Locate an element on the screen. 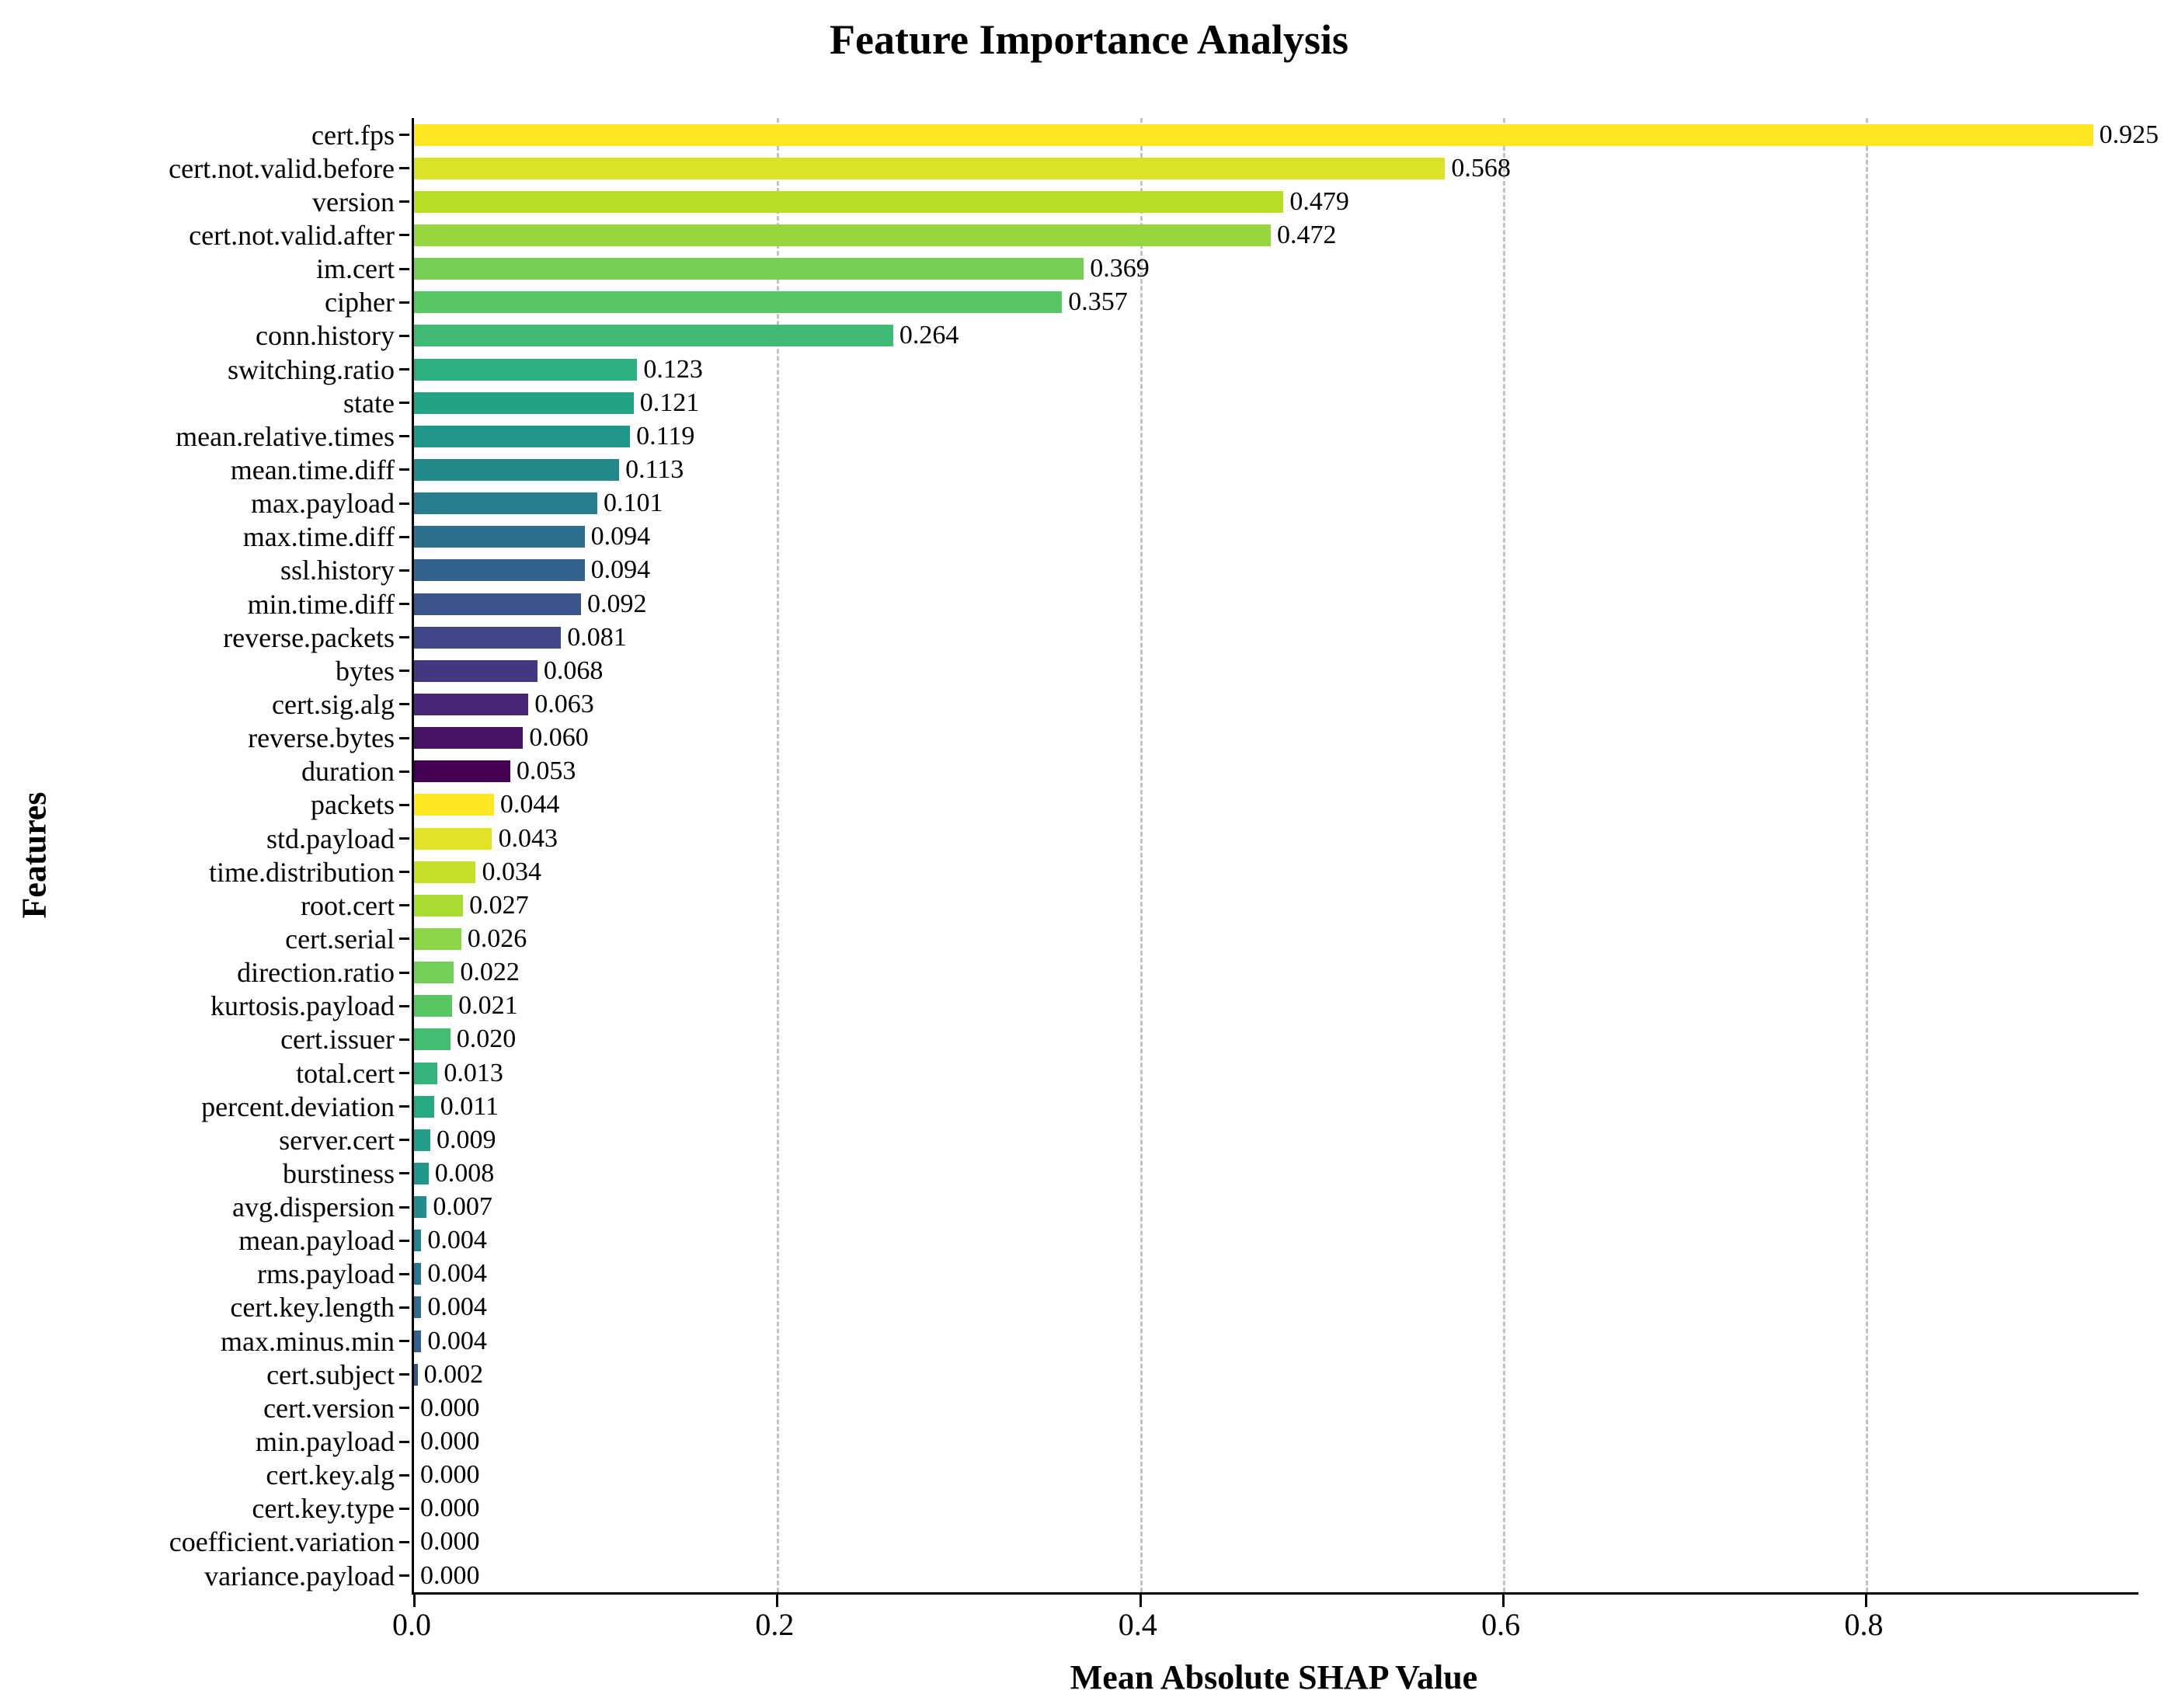 The width and height of the screenshot is (2178, 1708). bar-value-label: 0.264 is located at coordinates (929, 335).